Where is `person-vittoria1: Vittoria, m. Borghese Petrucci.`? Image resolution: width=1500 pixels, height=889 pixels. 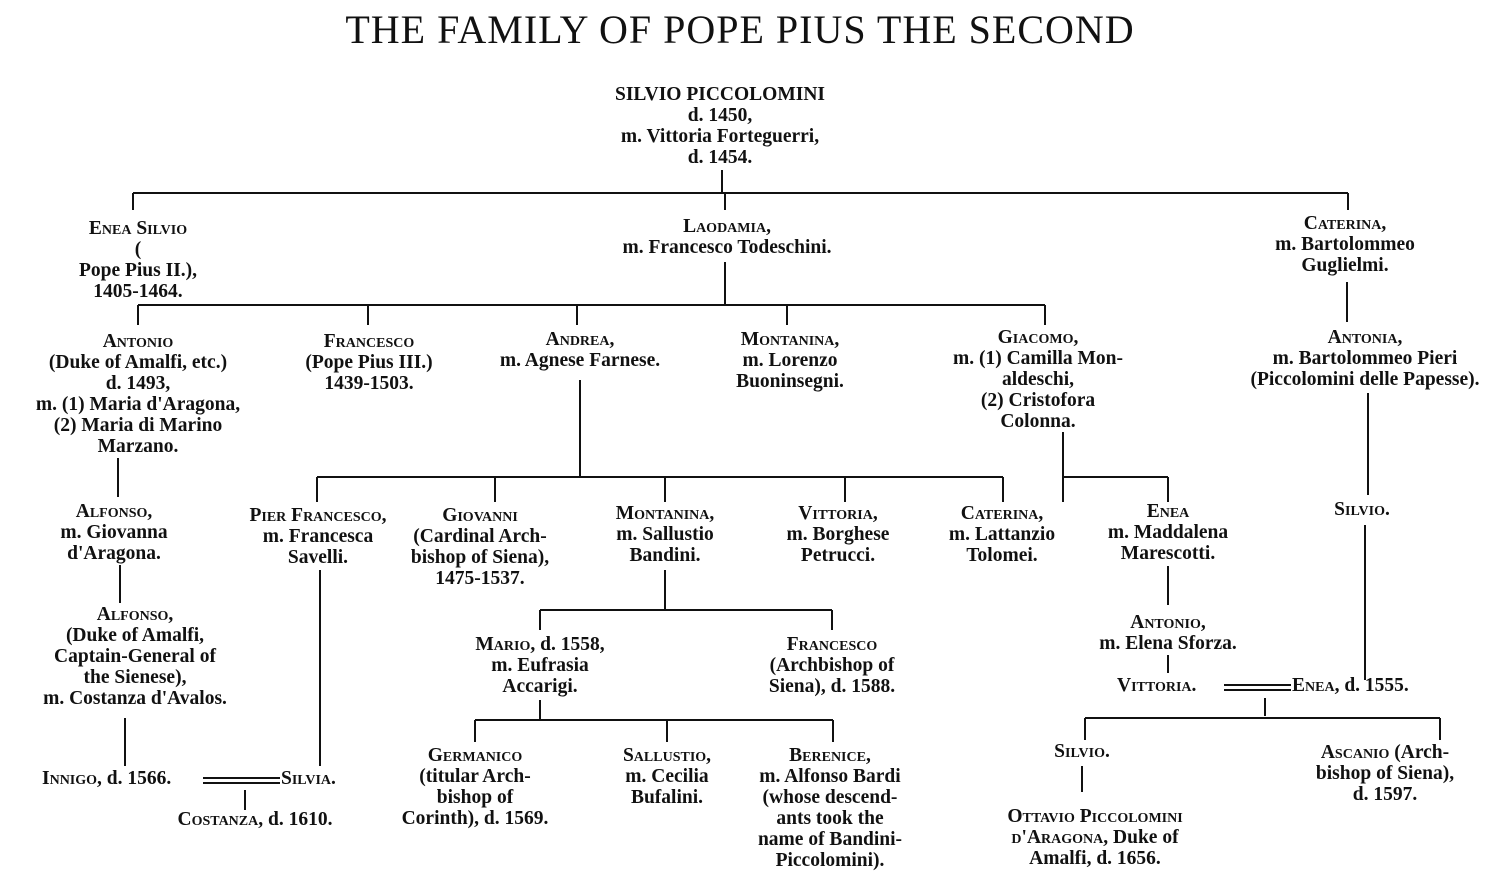
person-vittoria1: Vittoria, m. Borghese Petrucci. is located at coordinates (838, 534).